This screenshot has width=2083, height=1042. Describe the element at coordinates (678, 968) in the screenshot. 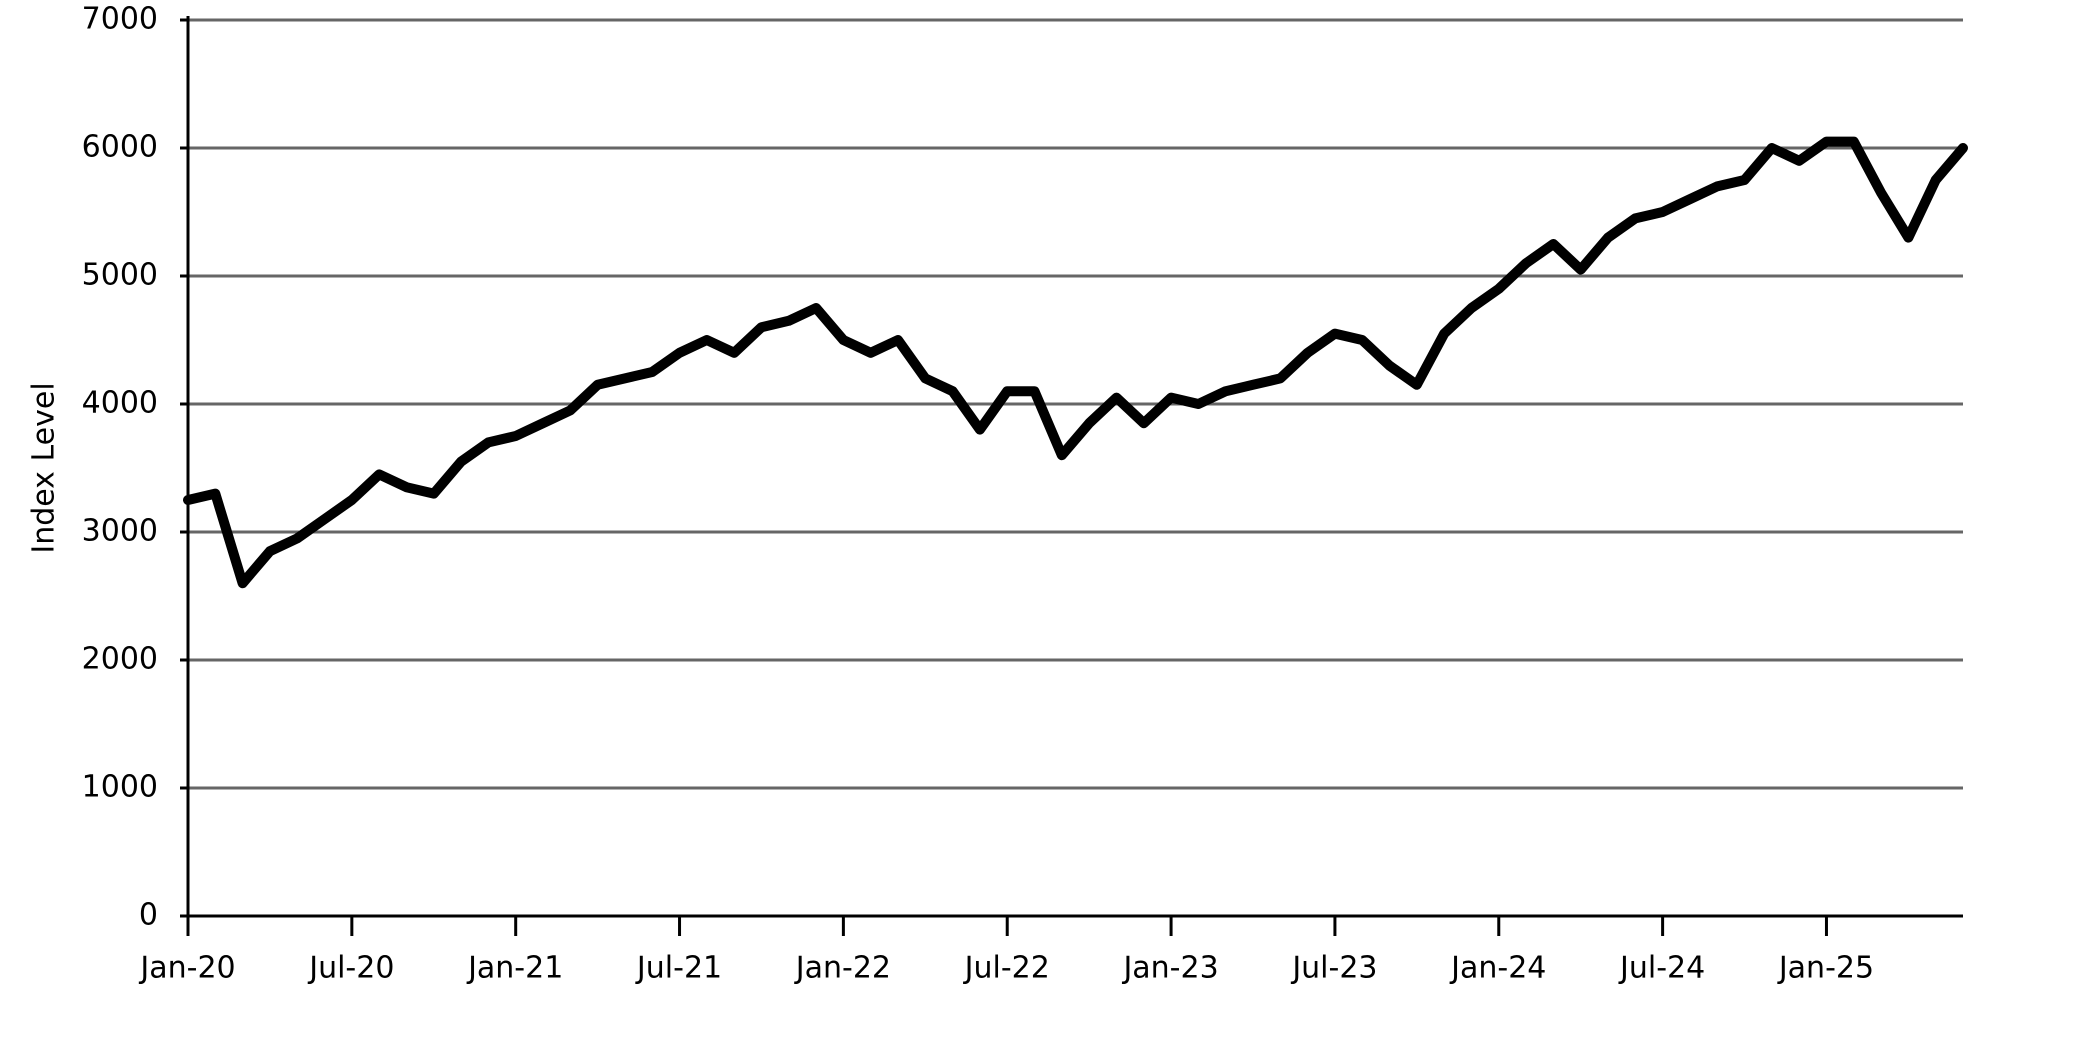

I see `x-tick-label: Jul-21` at that location.